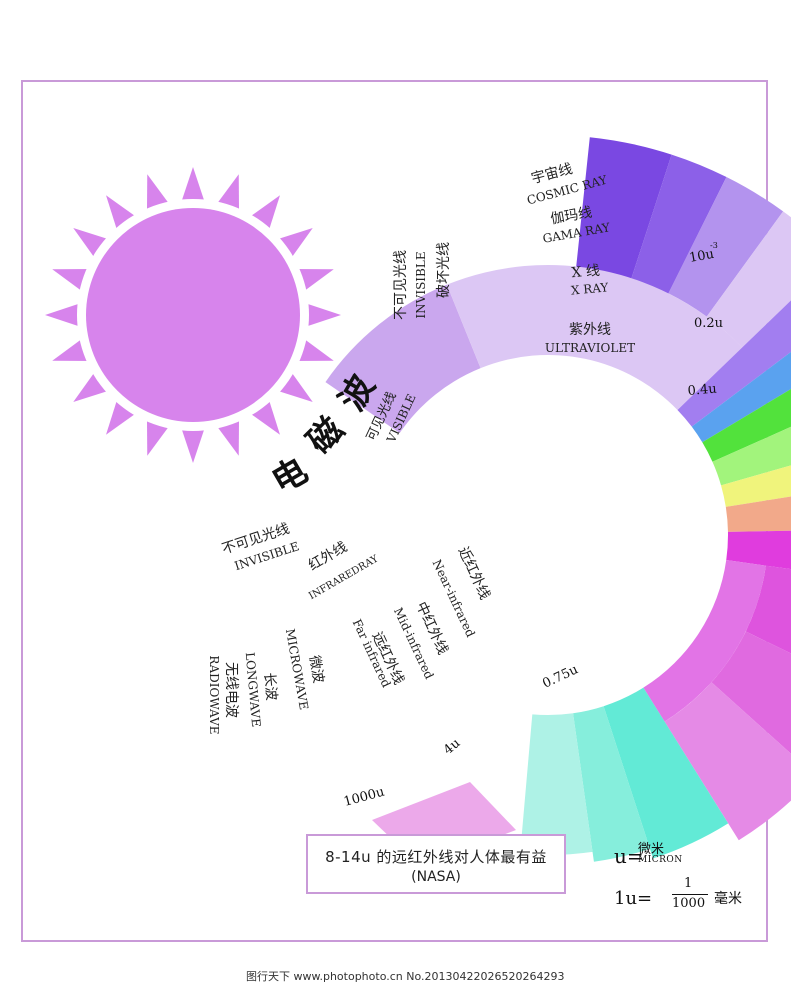 The height and width of the screenshot is (987, 791). What do you see at coordinates (436, 877) in the screenshot?
I see `note-line2: (NASA)` at bounding box center [436, 877].